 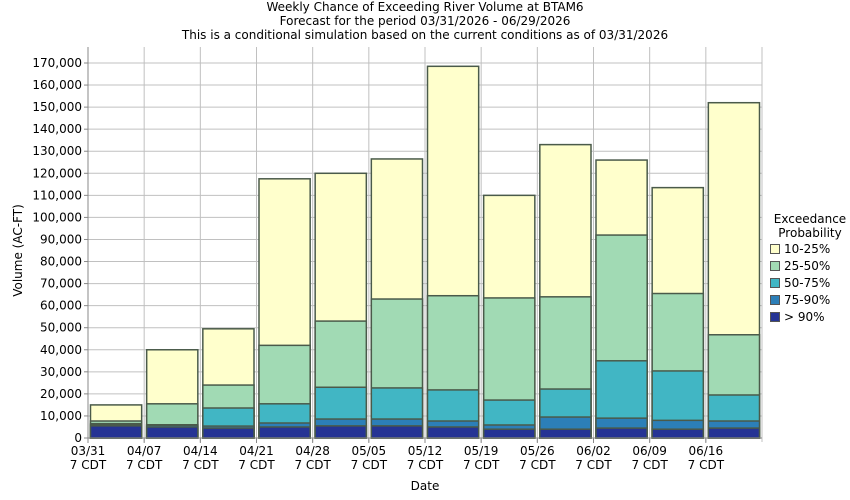 What do you see at coordinates (57, 85) in the screenshot?
I see `y-tick-label: 160,000` at bounding box center [57, 85].